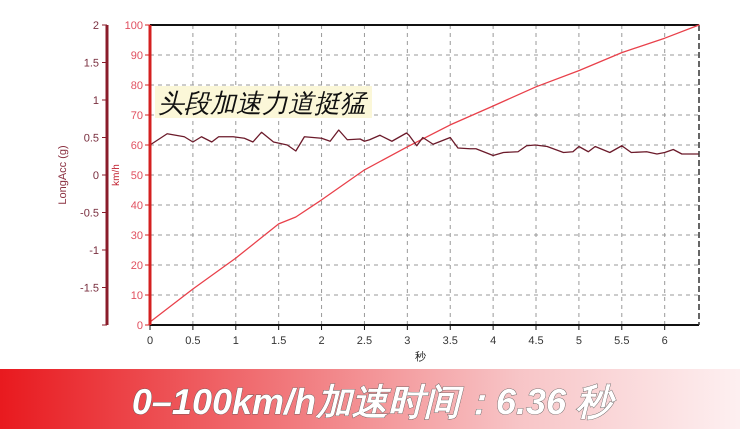 This screenshot has width=740, height=429. I want to click on y2-tick-label: 0, so click(95, 176).